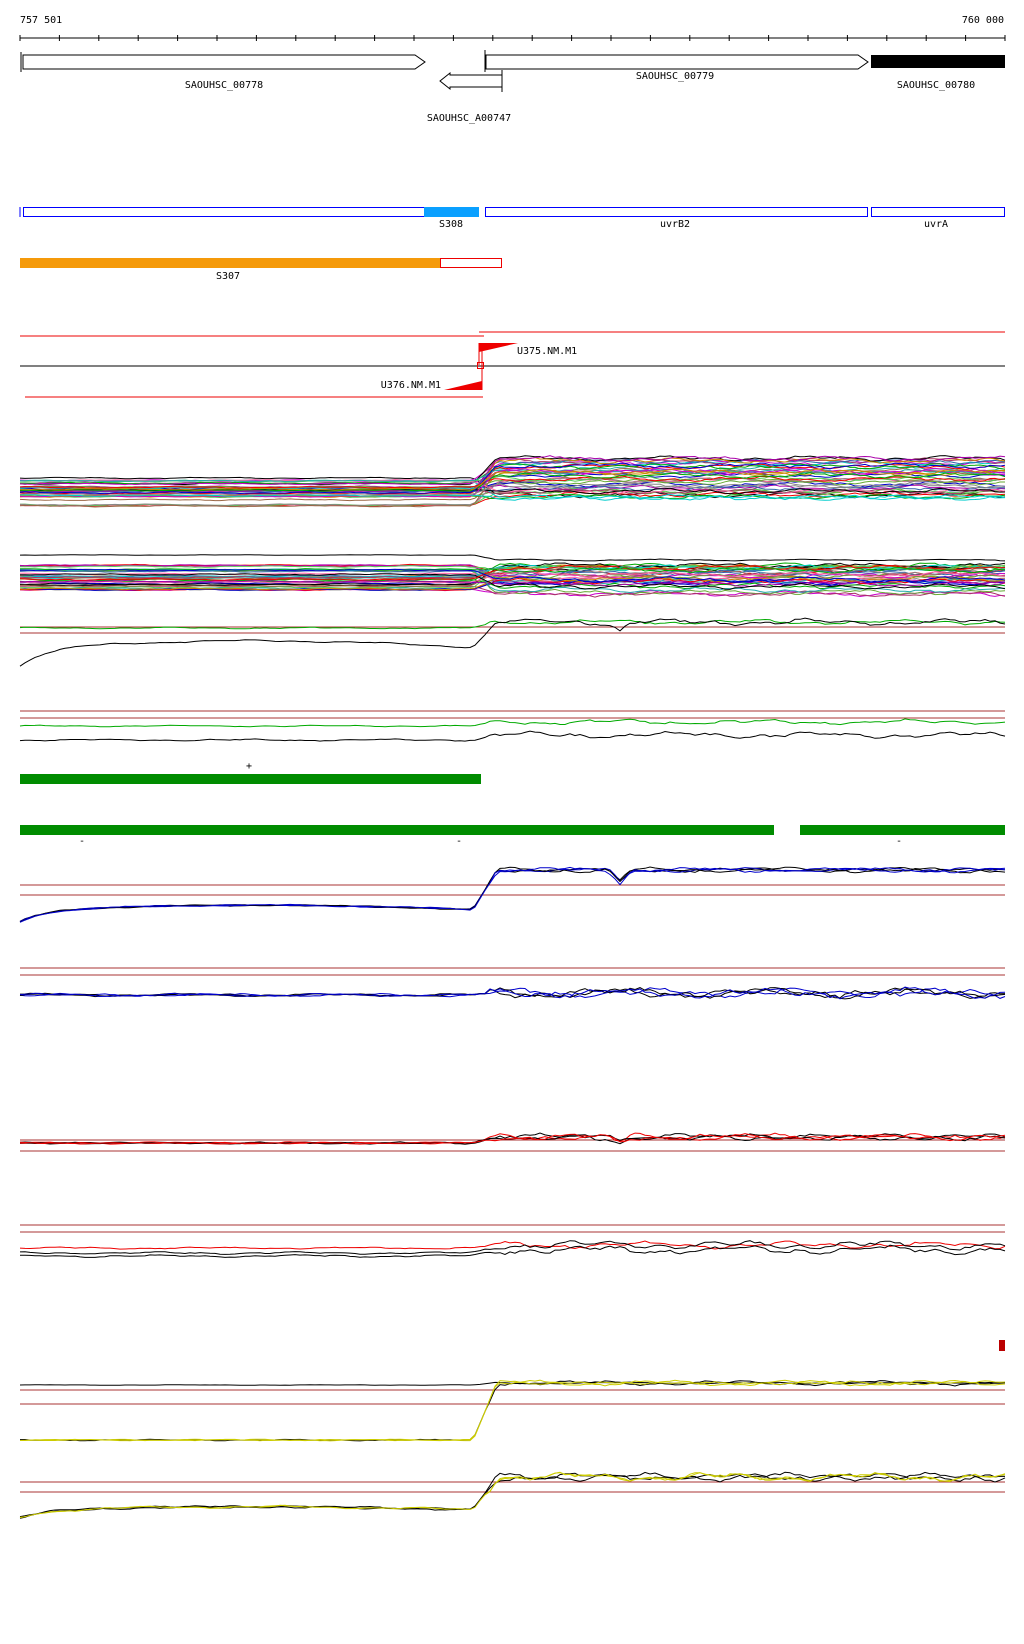 The height and width of the screenshot is (1644, 1024). I want to click on gene-label: SAOUHSC_00779, so click(675, 76).